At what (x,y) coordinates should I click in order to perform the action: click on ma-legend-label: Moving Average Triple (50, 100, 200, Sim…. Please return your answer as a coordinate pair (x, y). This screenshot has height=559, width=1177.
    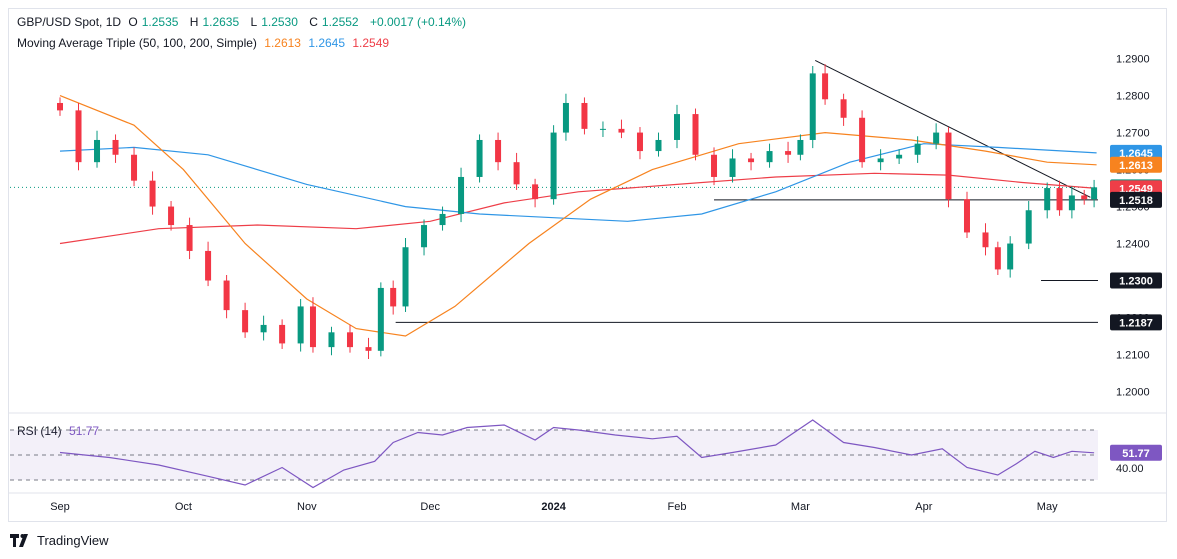
    Looking at the image, I should click on (137, 43).